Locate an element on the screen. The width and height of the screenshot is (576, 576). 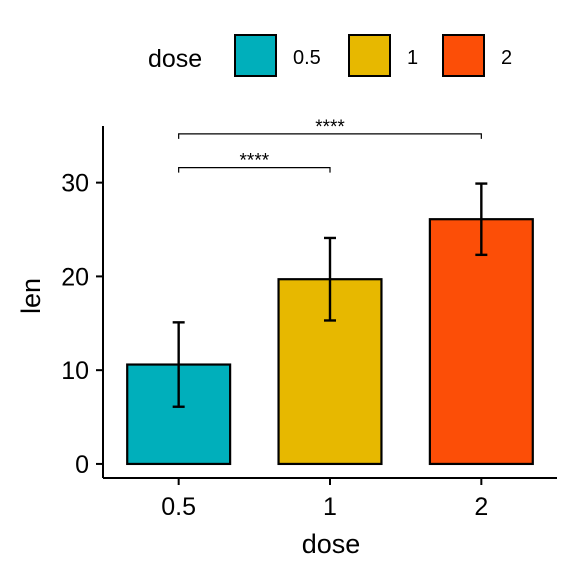
y-tick-label-30: 30 is located at coordinates (75, 184).